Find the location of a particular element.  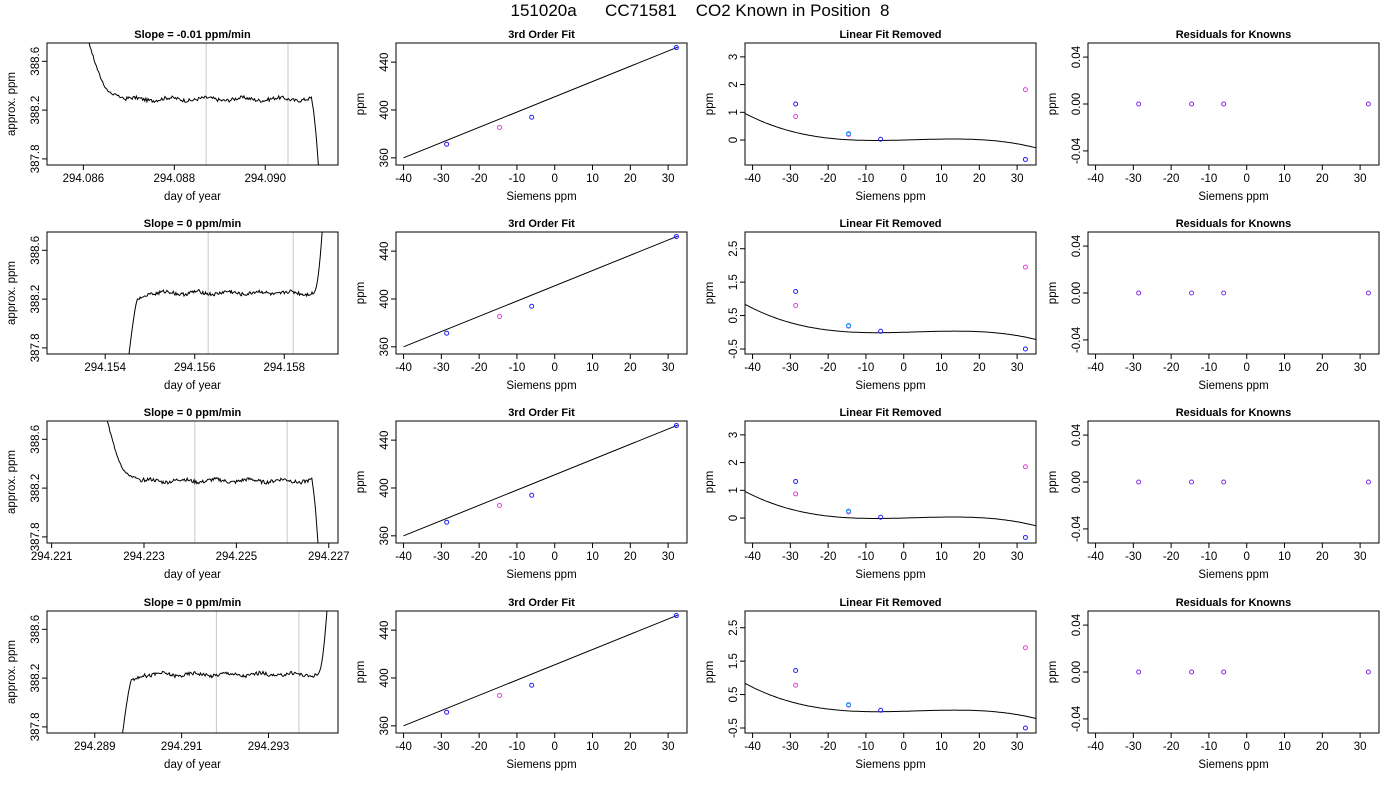

y-tick-label: 360 is located at coordinates (385, 346).